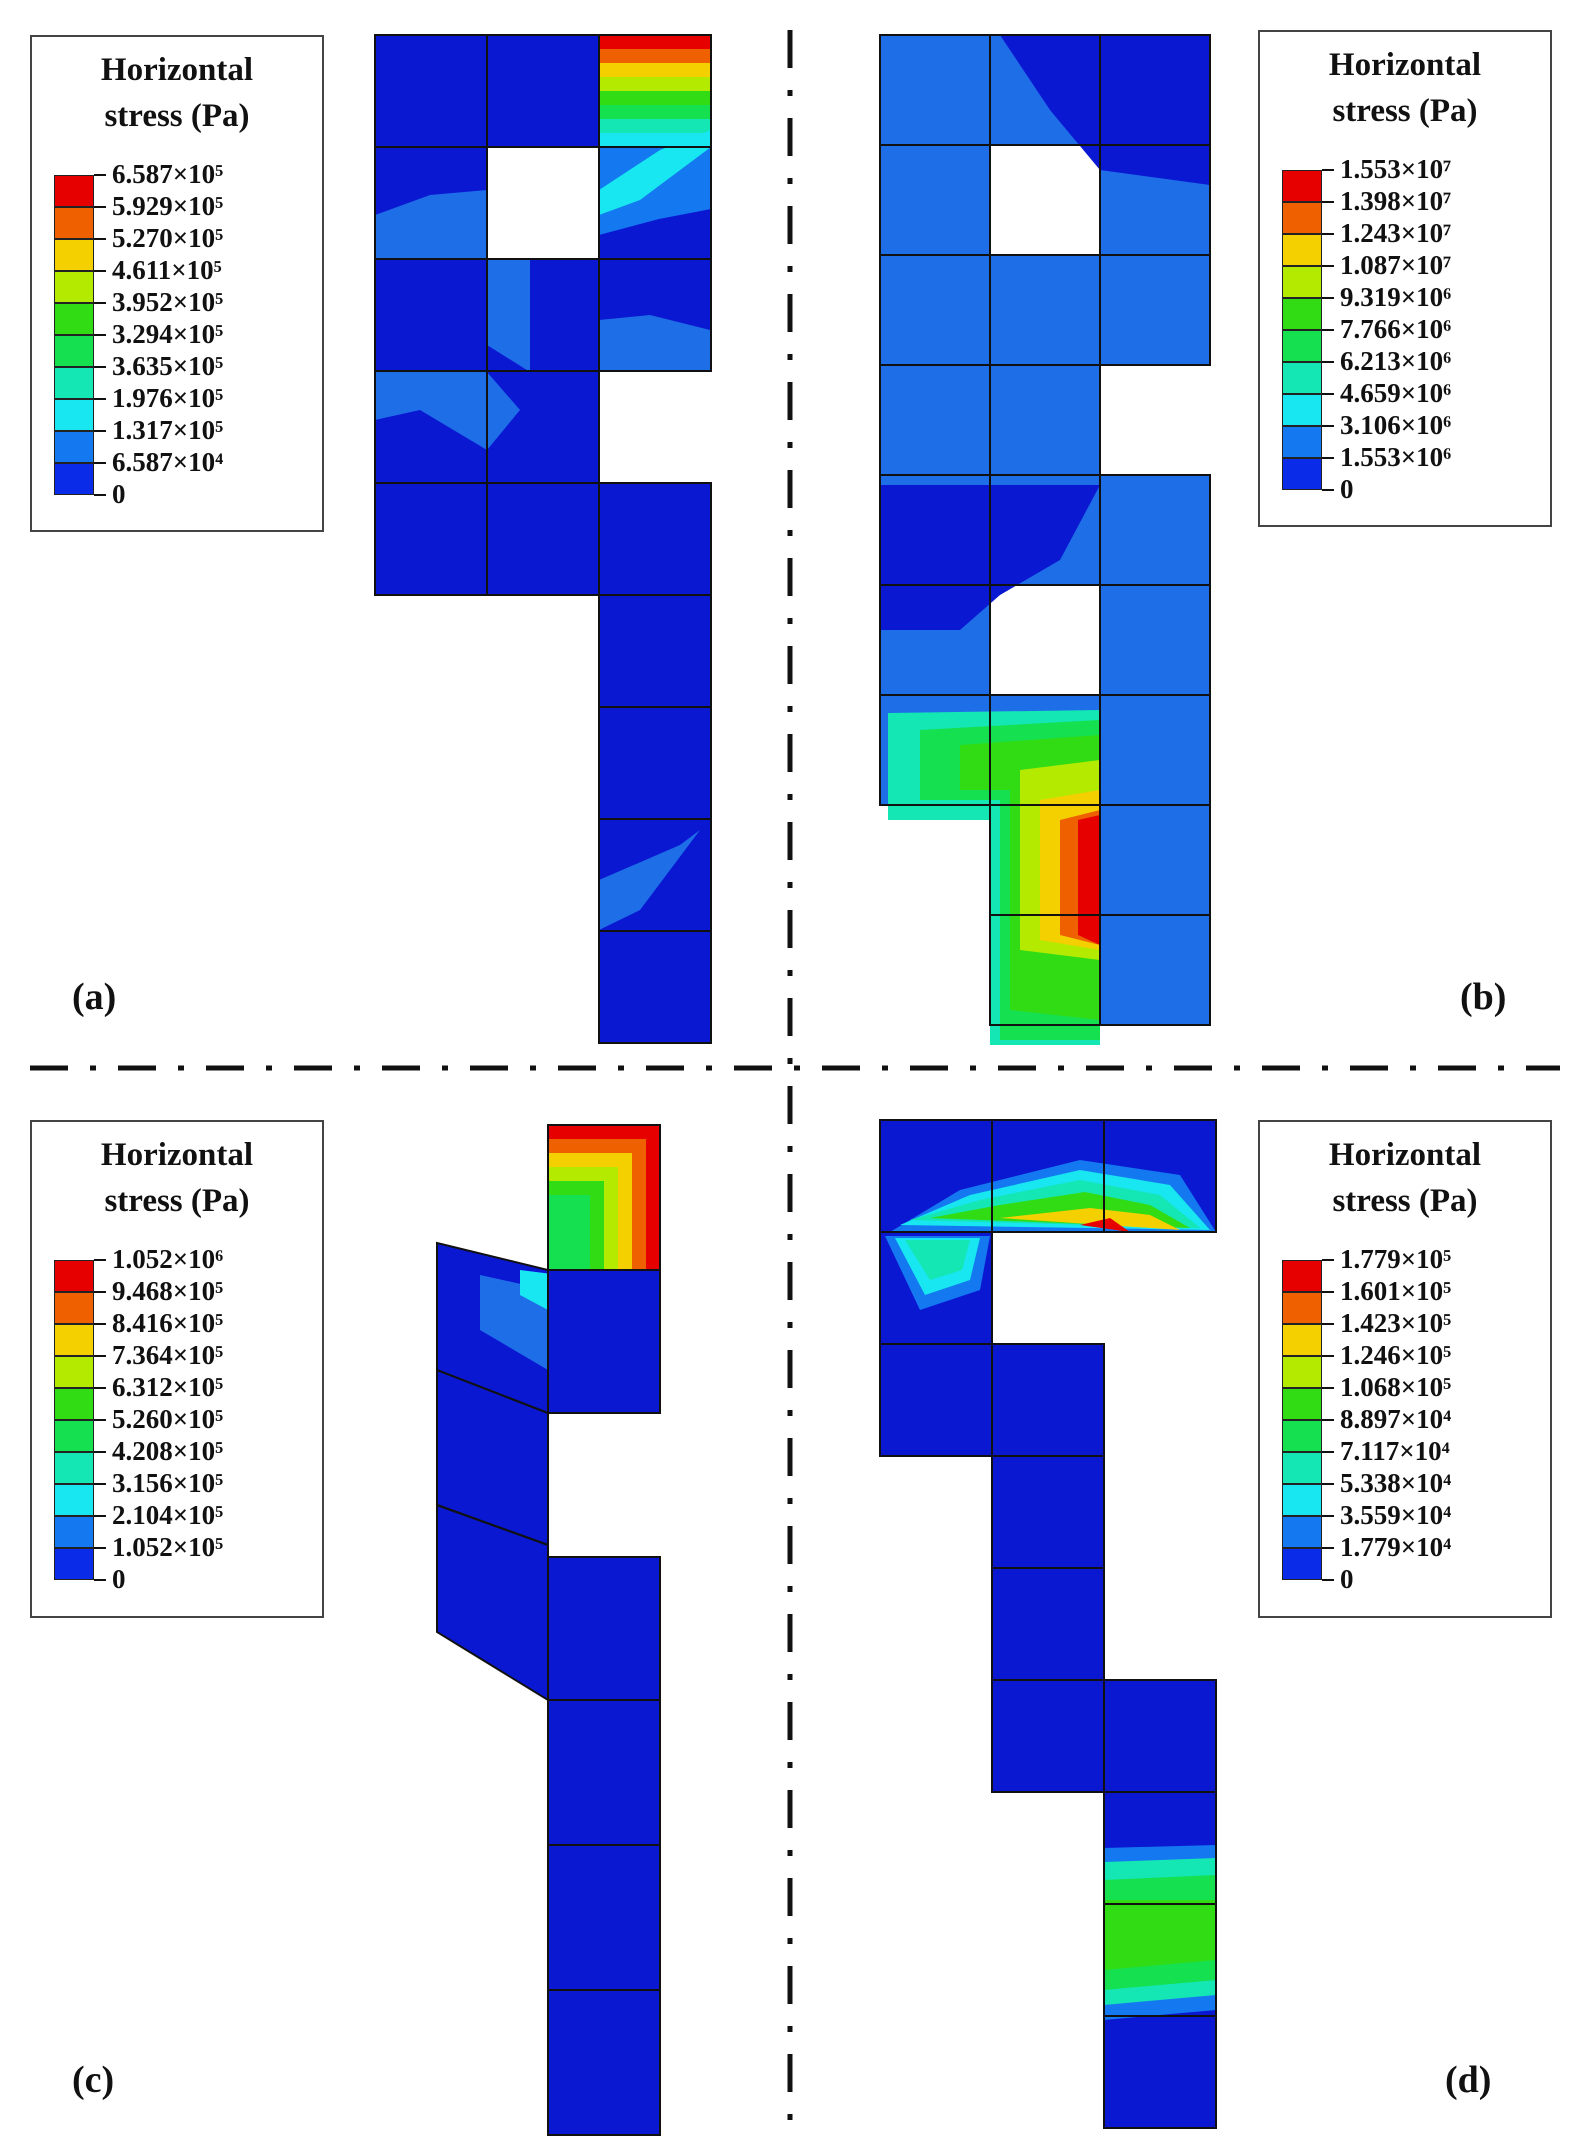 Image resolution: width=1583 pixels, height=2151 pixels. I want to click on legend-row: 4.208×10⁵, so click(184, 1460).